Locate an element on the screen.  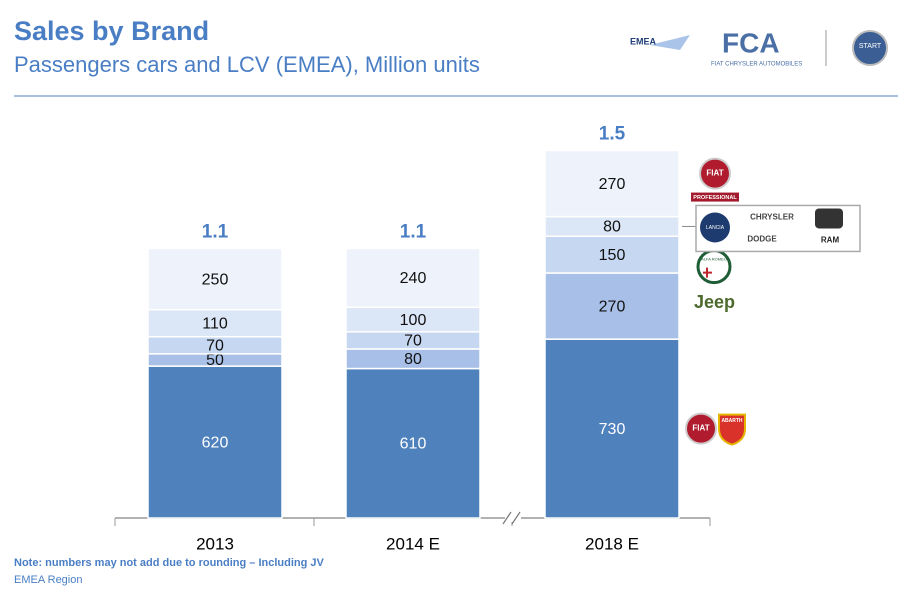
pro-banner is located at coordinates (715, 197).